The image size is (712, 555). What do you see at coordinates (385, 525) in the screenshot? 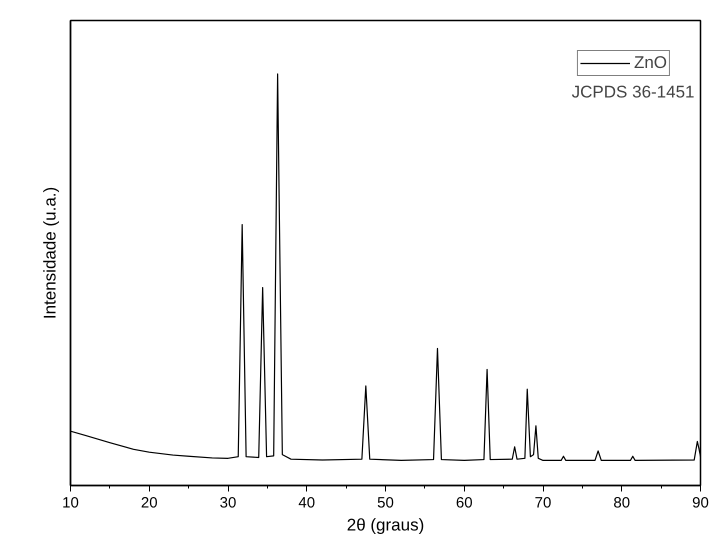
I see `x-axis-title: 2θ (graus)` at bounding box center [385, 525].